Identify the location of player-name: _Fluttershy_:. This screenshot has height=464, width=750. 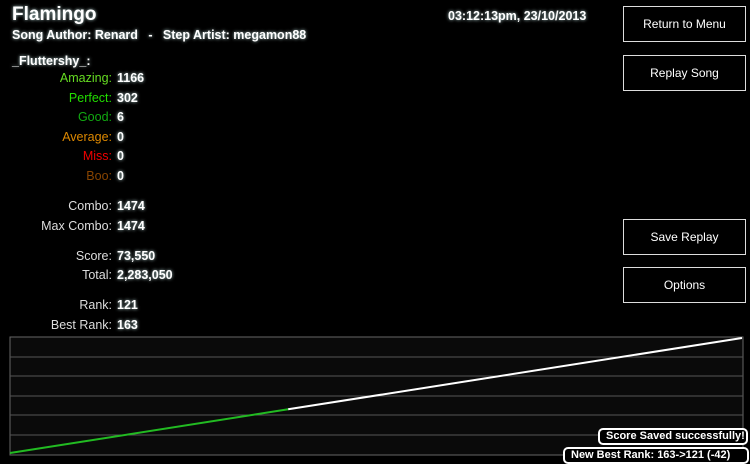
(51, 61).